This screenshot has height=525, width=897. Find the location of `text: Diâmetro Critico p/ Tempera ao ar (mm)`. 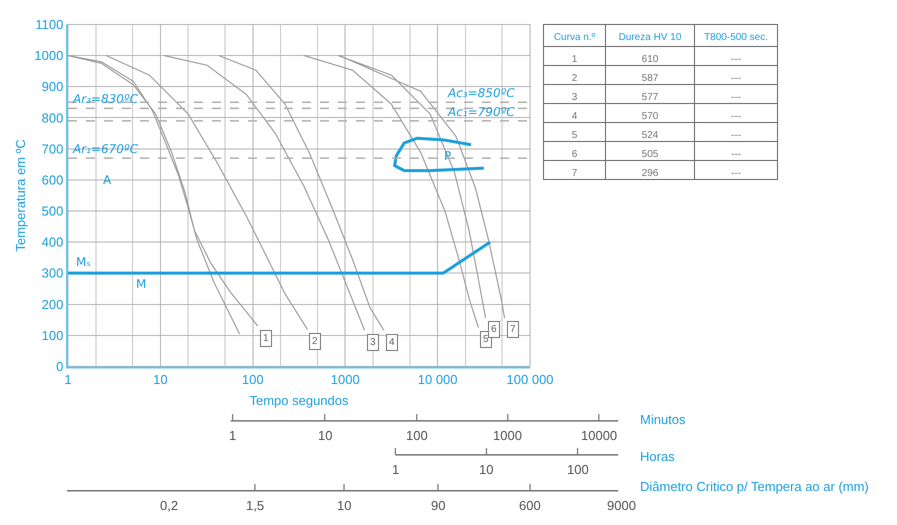

text: Diâmetro Critico p/ Tempera ao ar (mm) is located at coordinates (754, 486).